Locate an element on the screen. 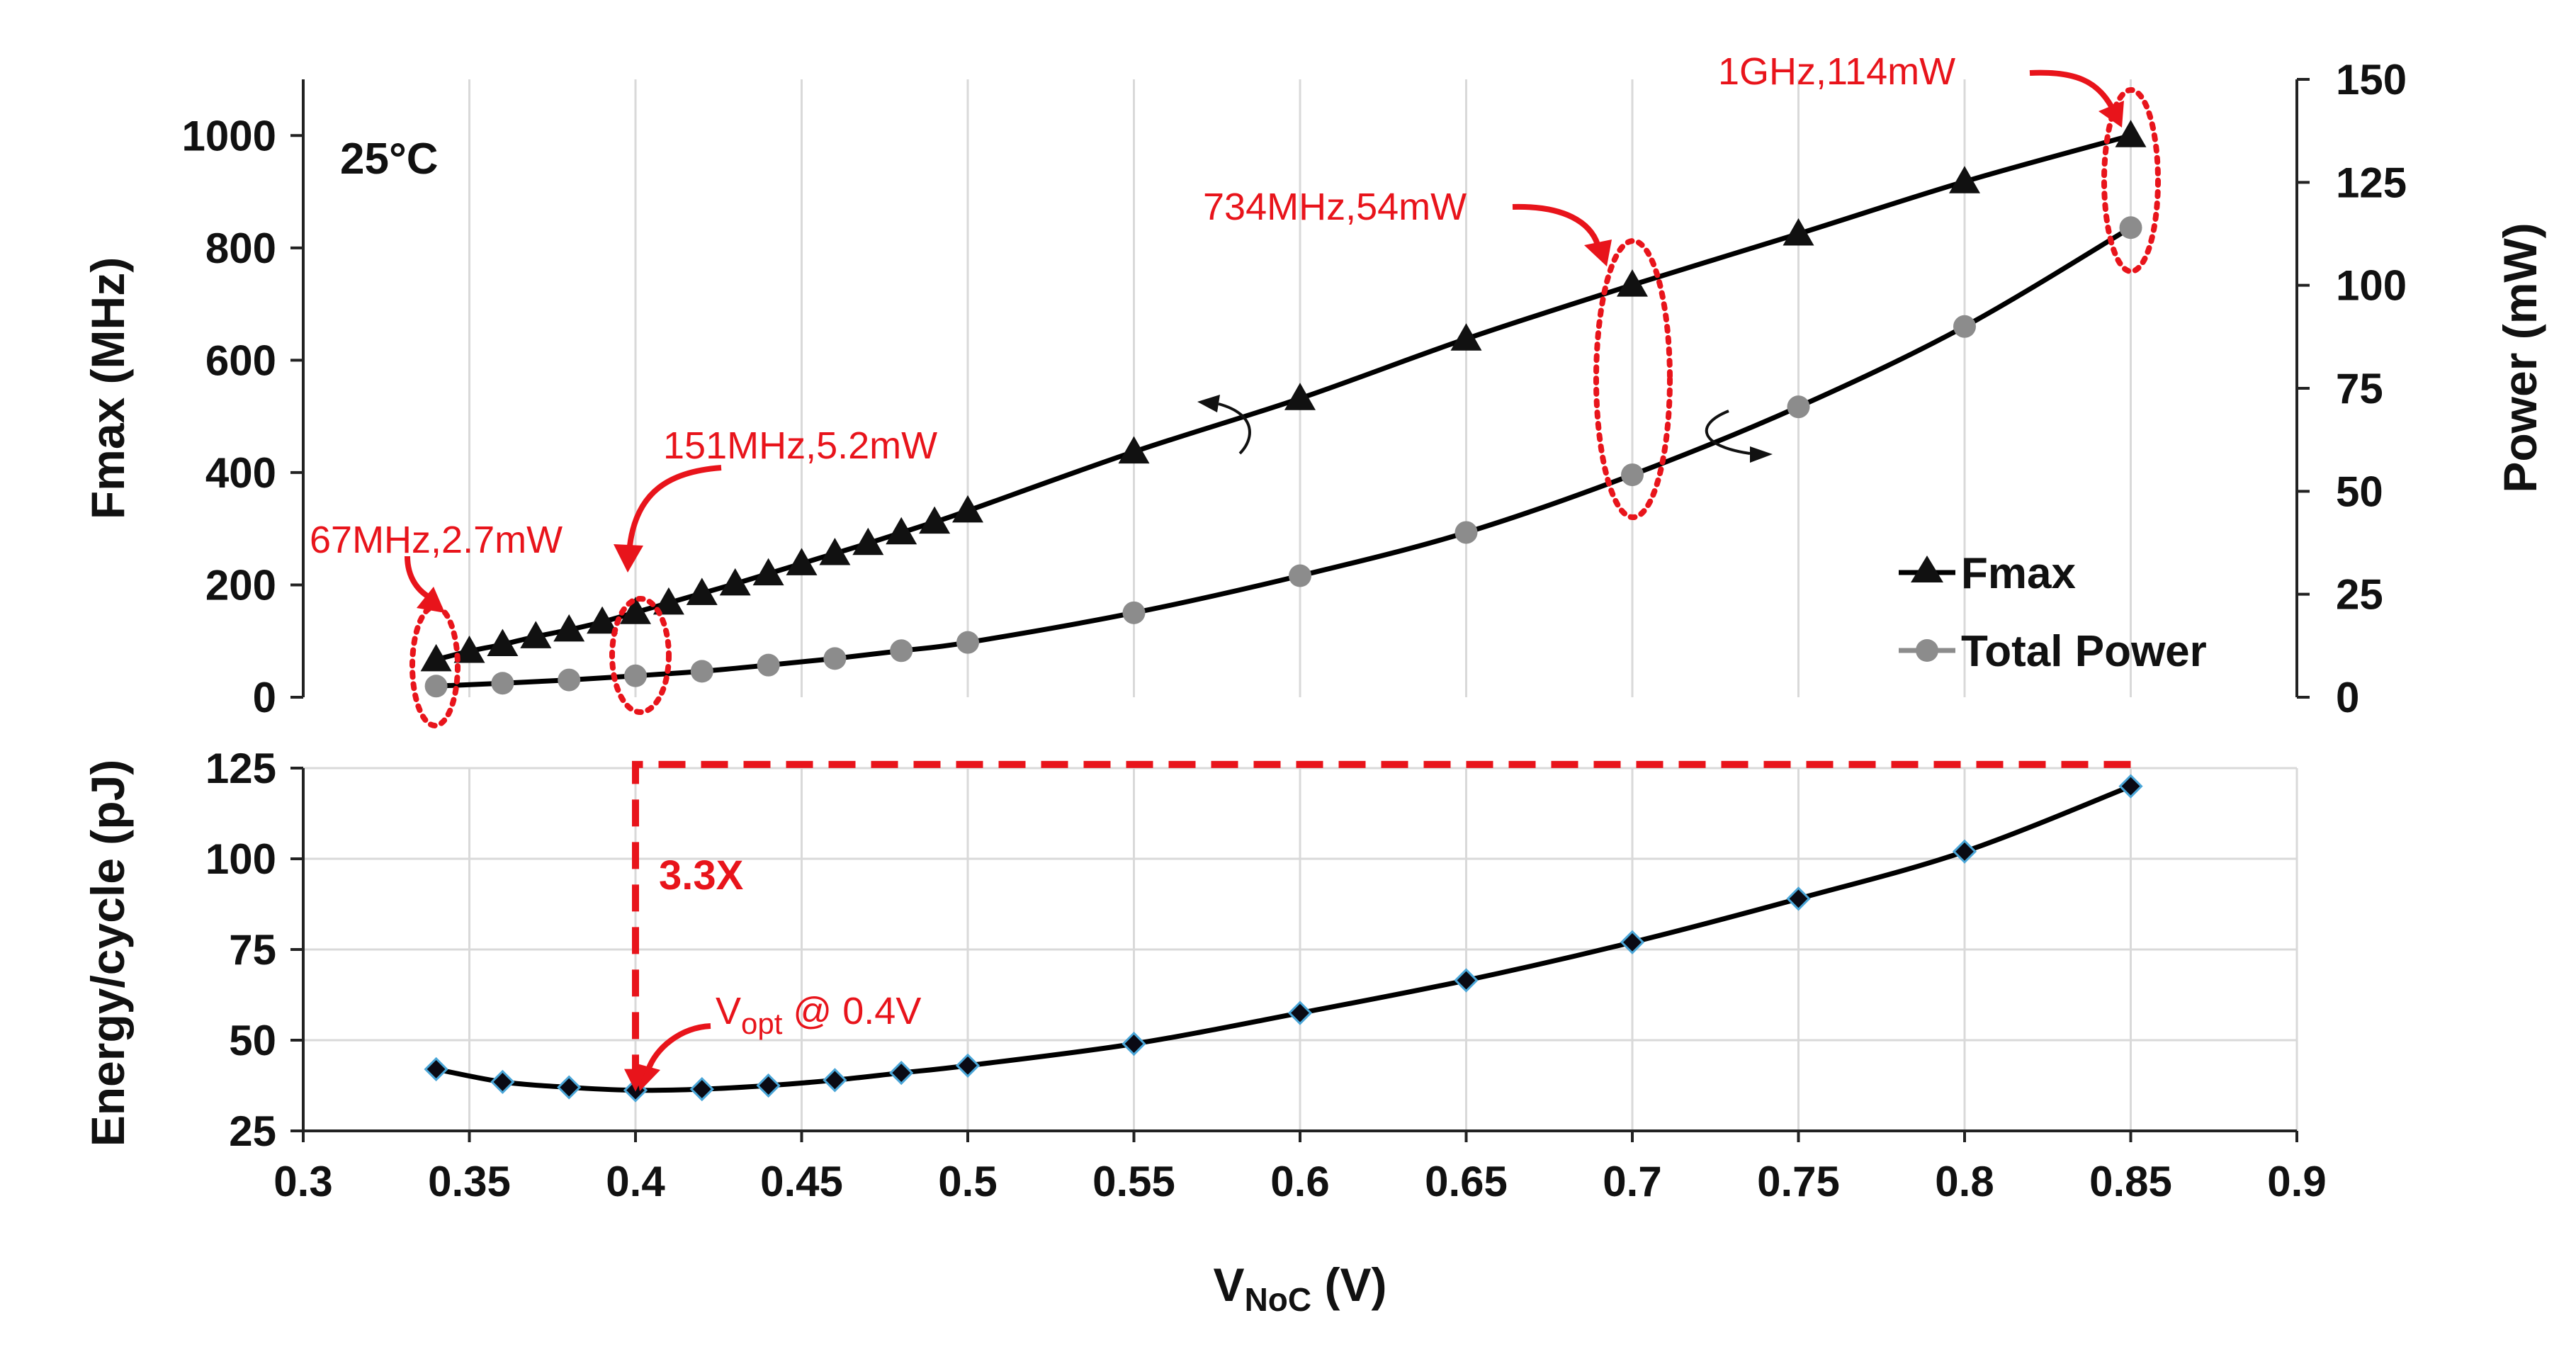 The width and height of the screenshot is (2576, 1347). x-tick-label: 0.5 is located at coordinates (967, 1181).